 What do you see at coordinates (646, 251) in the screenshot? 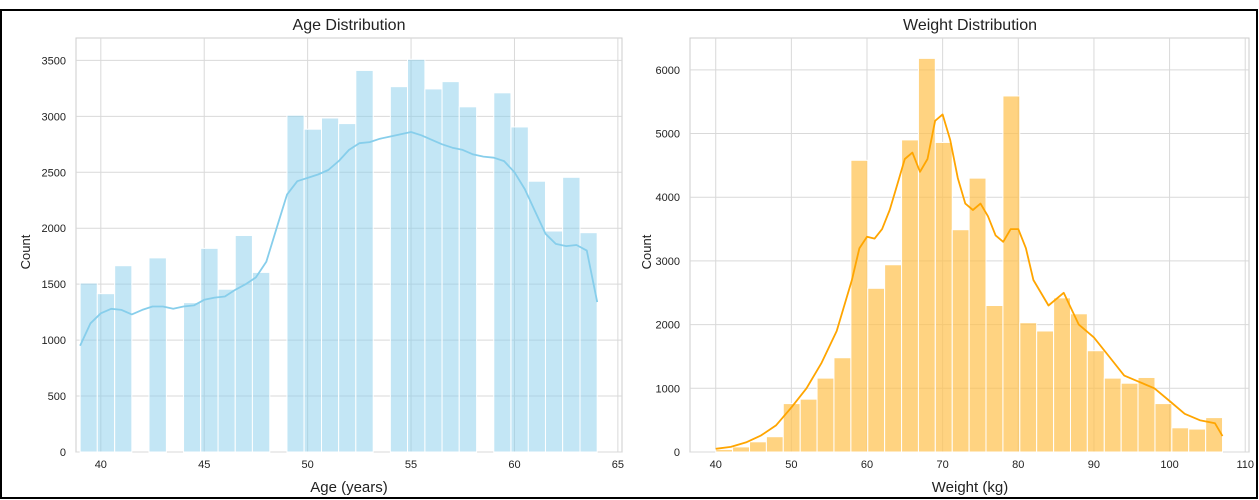
I see `weight-chart-ylabel: Count` at bounding box center [646, 251].